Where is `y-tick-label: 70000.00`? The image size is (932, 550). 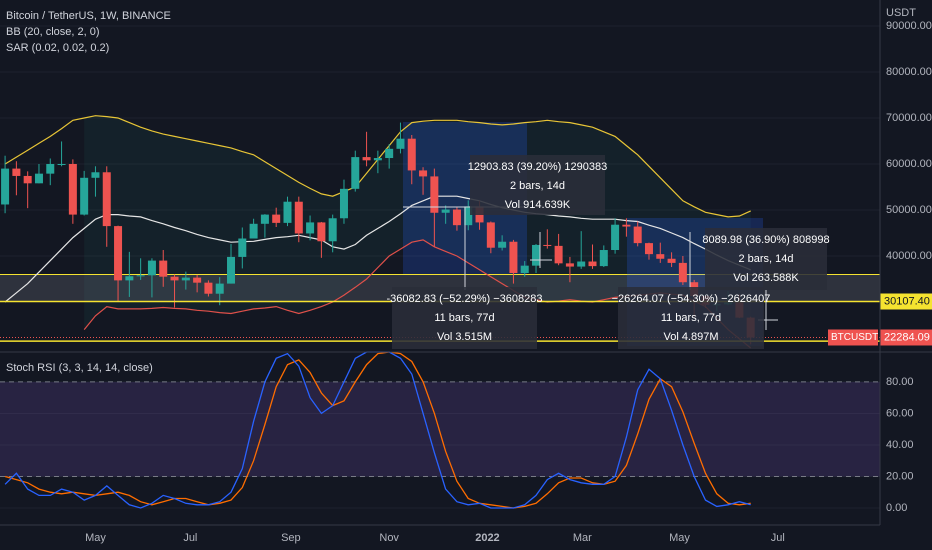
y-tick-label: 70000.00 is located at coordinates (909, 118).